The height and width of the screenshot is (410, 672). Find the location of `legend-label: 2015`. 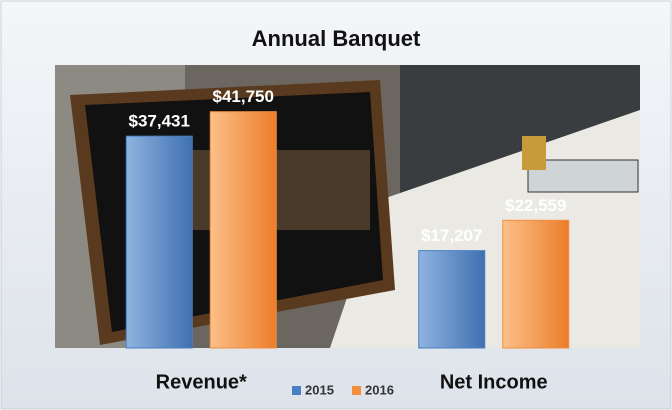

legend-label: 2015 is located at coordinates (319, 389).